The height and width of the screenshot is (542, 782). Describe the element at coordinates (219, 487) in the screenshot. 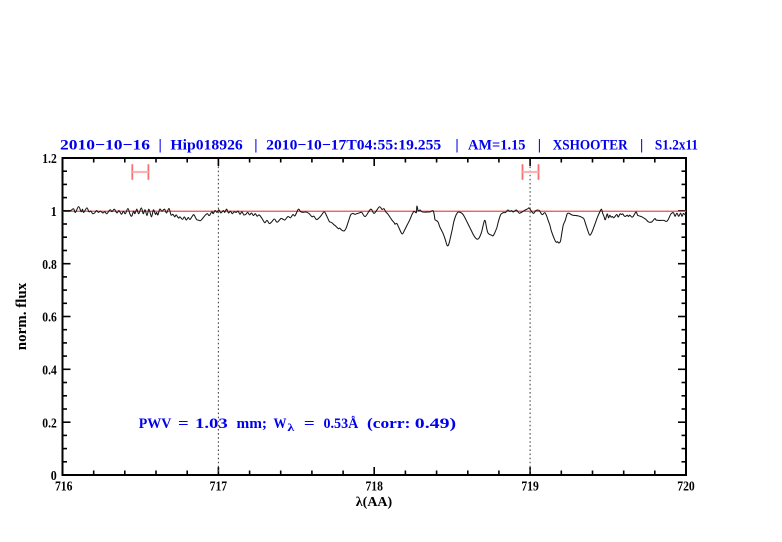

I see `svg-text: 717` at that location.